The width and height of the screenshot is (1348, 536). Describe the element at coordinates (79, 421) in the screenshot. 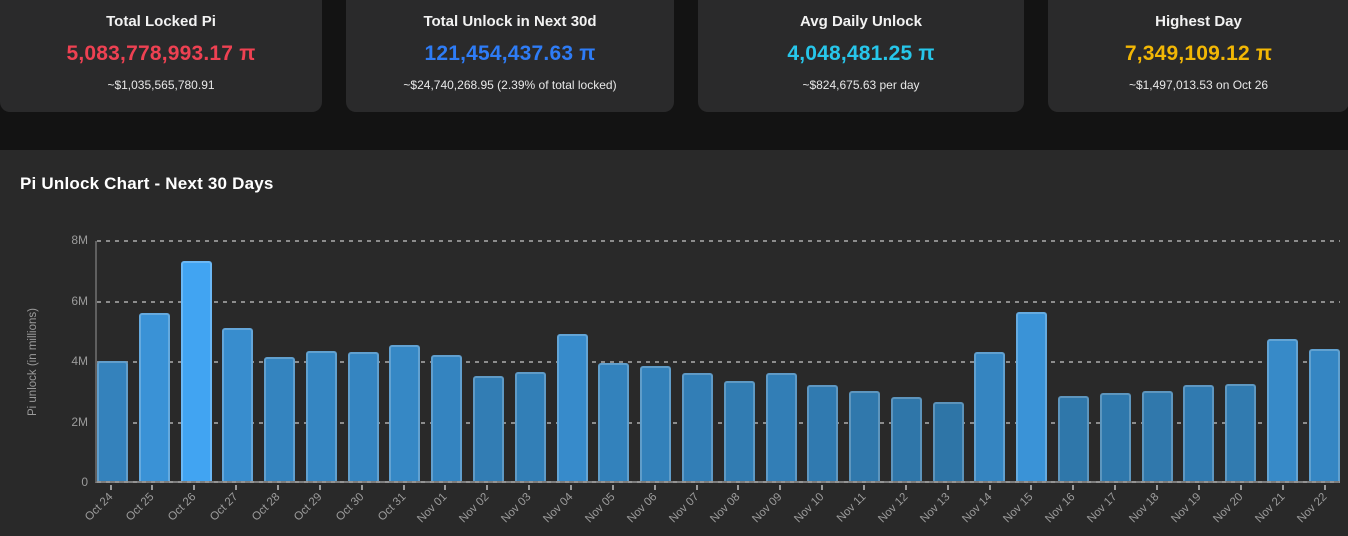

I see `y-axis-tick-label: 2M` at that location.